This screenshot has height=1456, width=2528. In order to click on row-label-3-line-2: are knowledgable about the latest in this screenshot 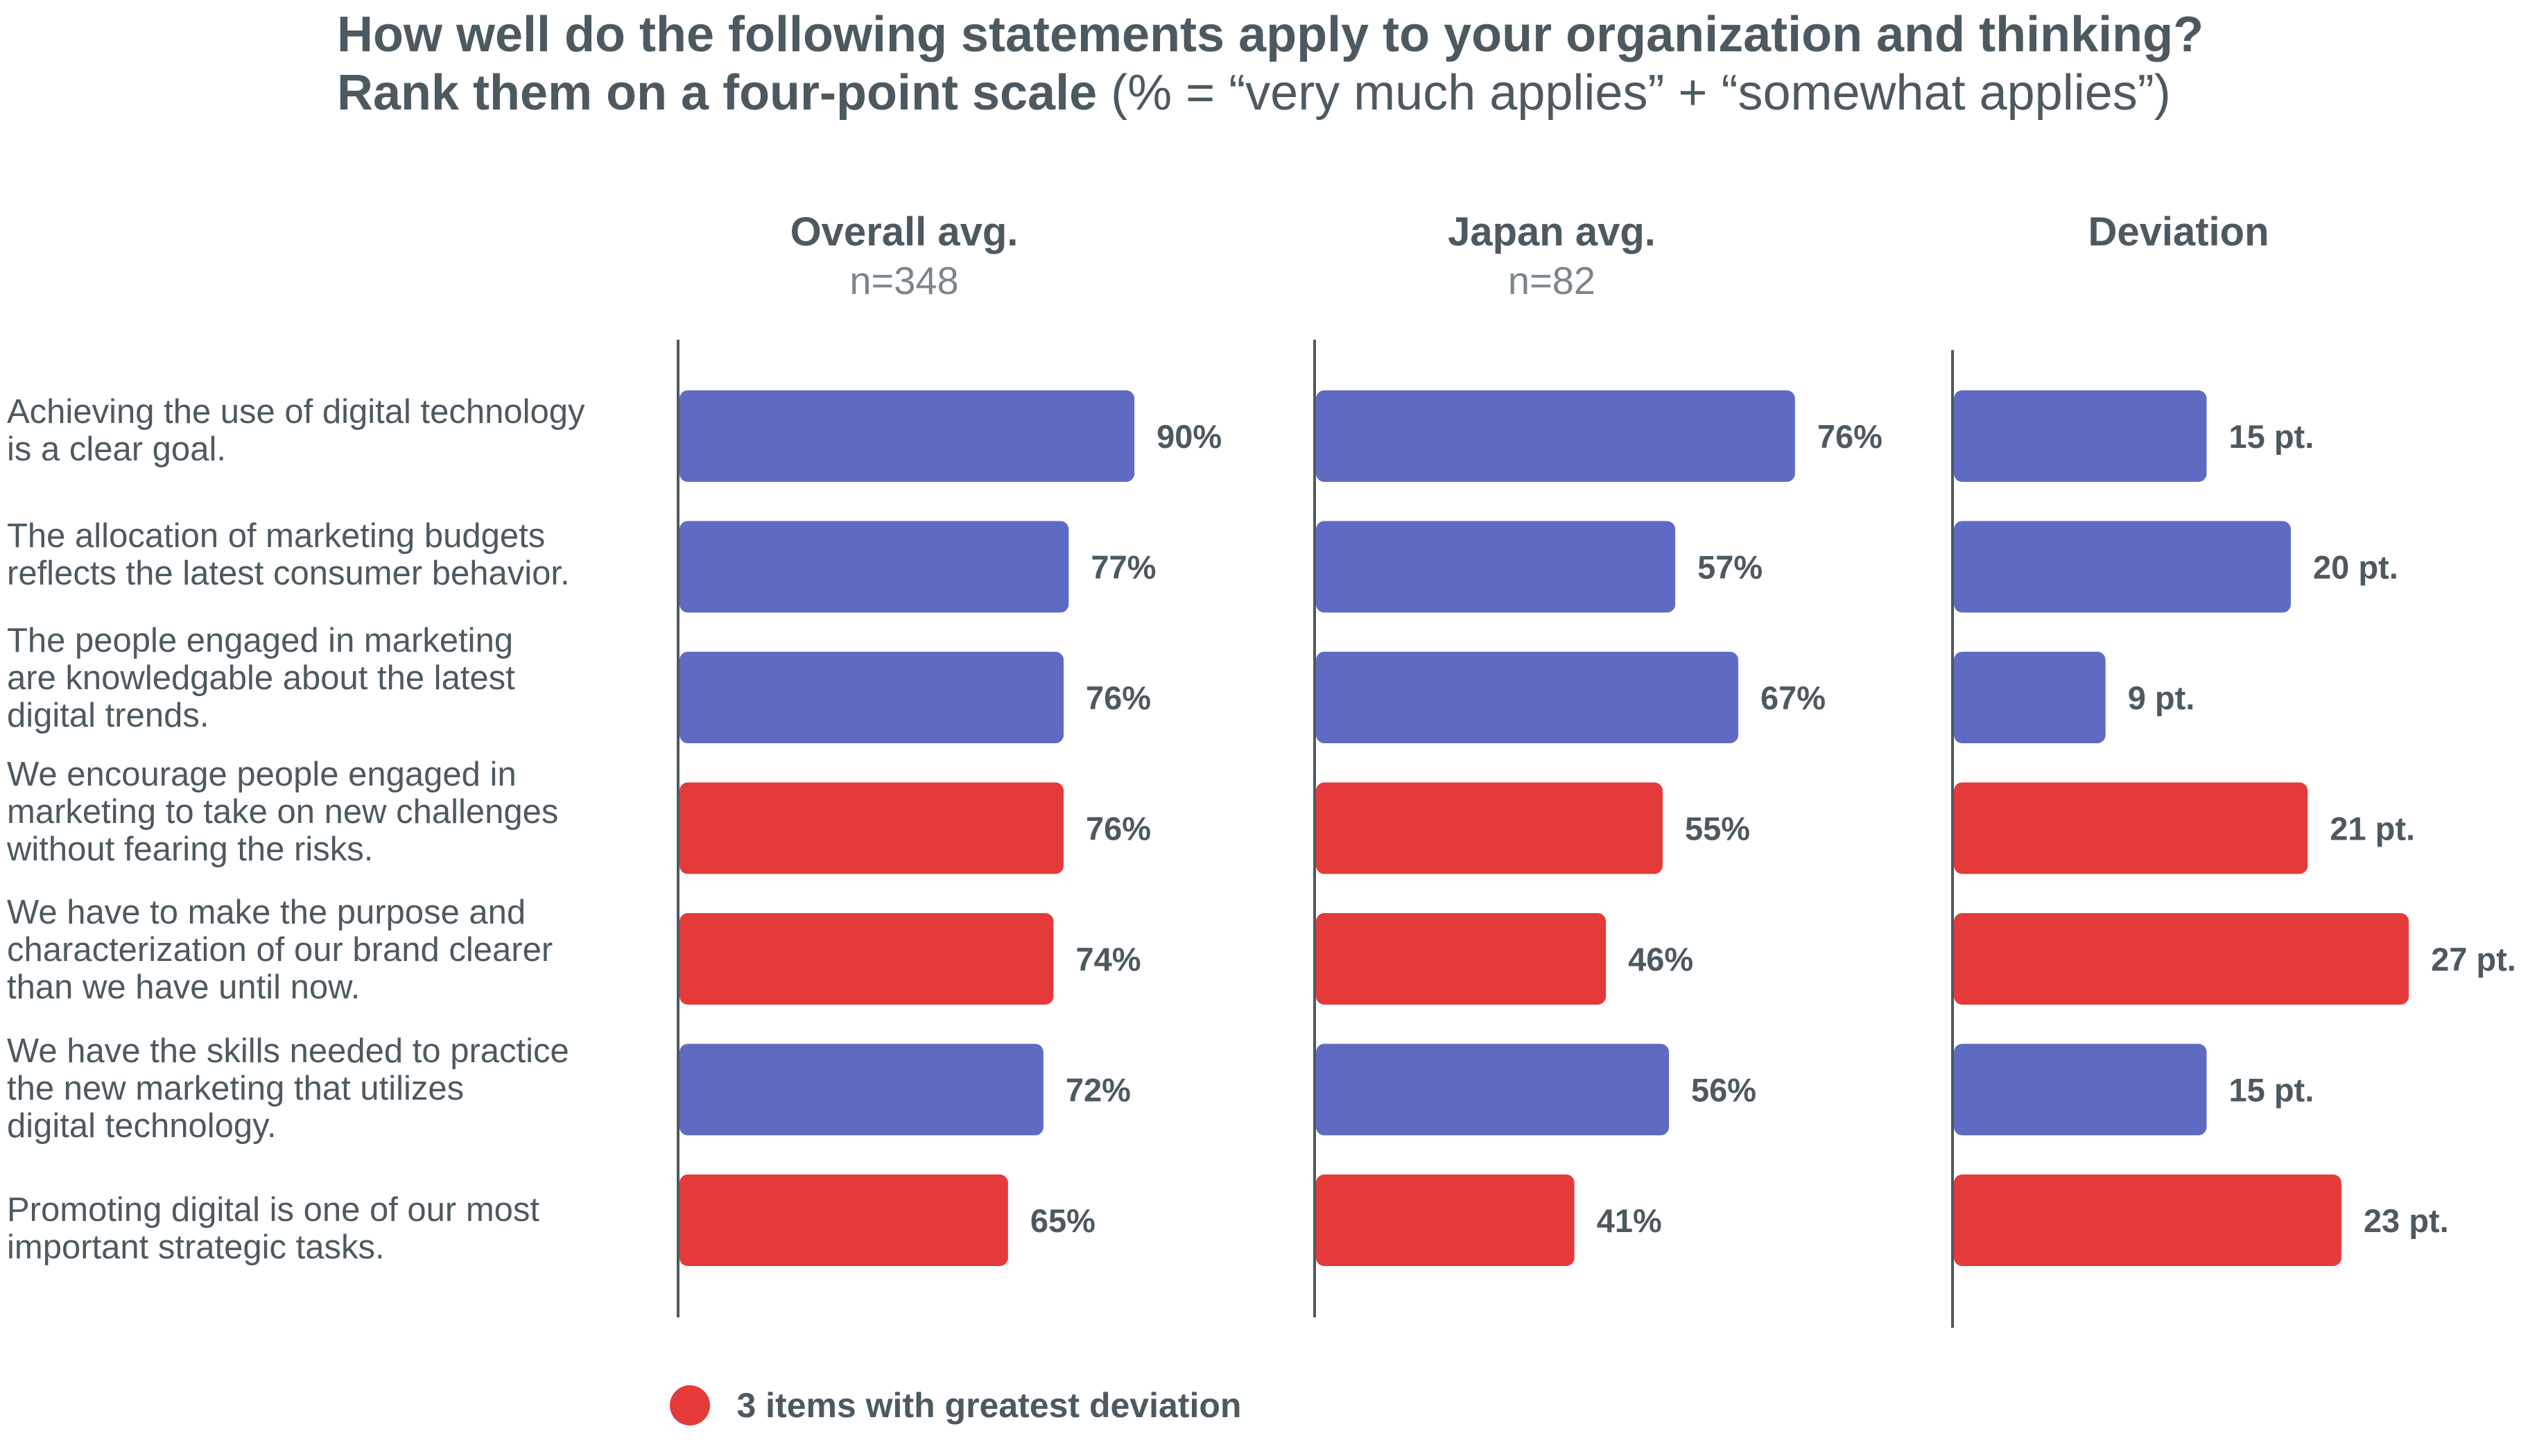, I will do `click(261, 678)`.